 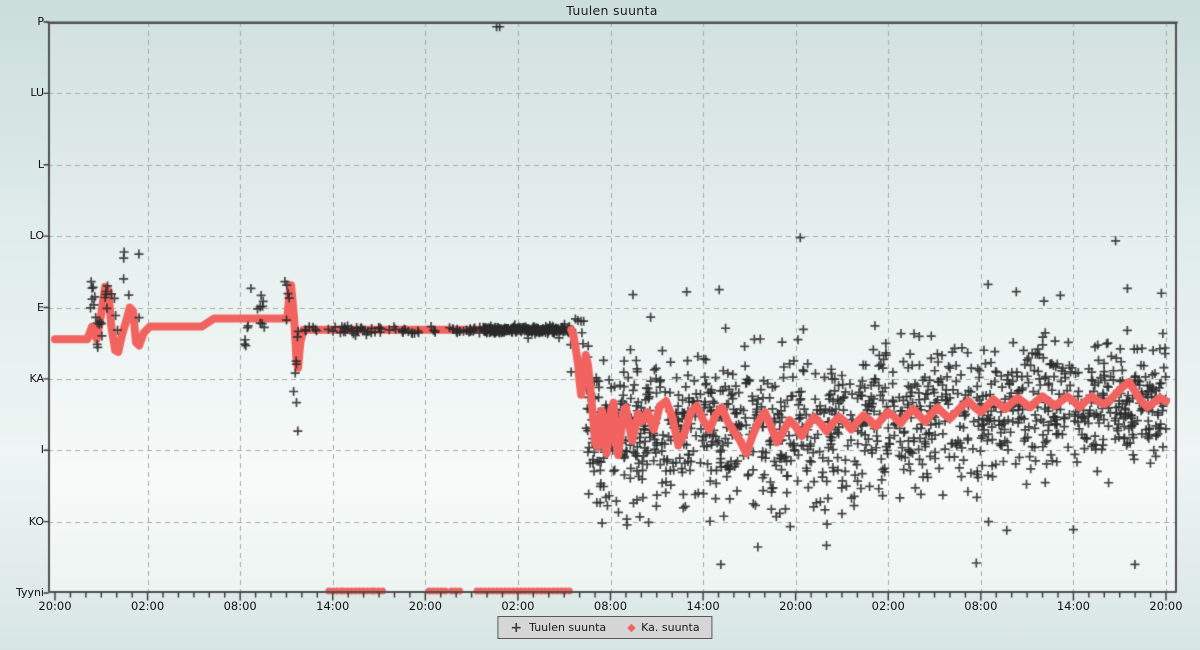 What do you see at coordinates (516, 627) in the screenshot?
I see `plus-marker-icon: +` at bounding box center [516, 627].